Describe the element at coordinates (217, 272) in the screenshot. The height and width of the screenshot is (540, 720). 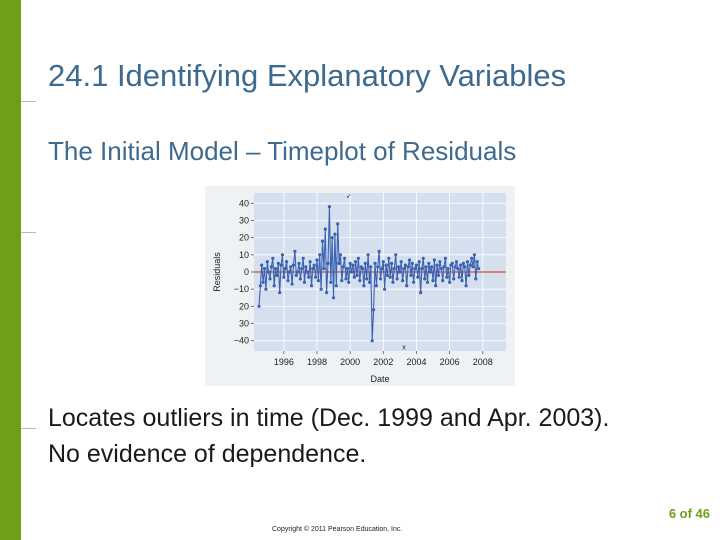
I see `y-axis-label: Residuals` at that location.